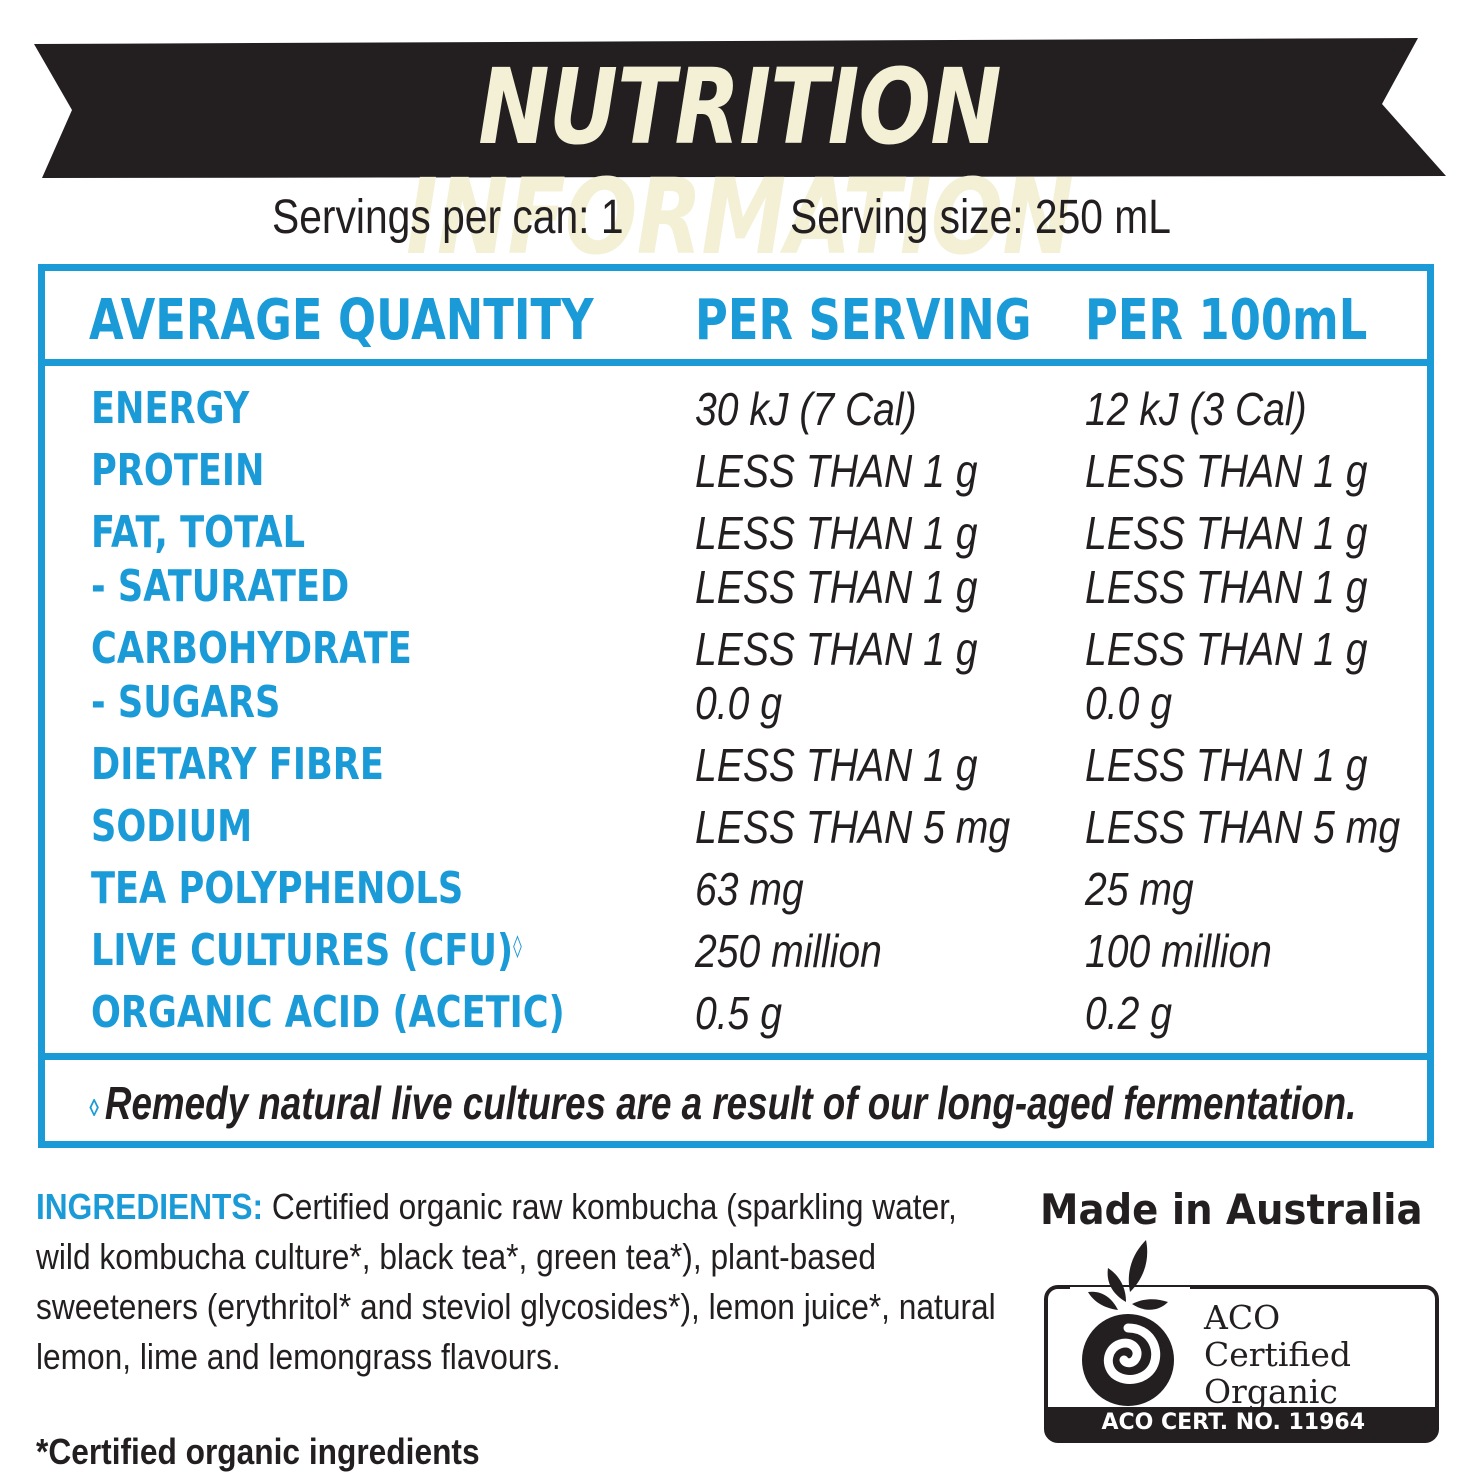  Describe the element at coordinates (1226, 320) in the screenshot. I see `header-per-100ml: PER 100mL` at that location.